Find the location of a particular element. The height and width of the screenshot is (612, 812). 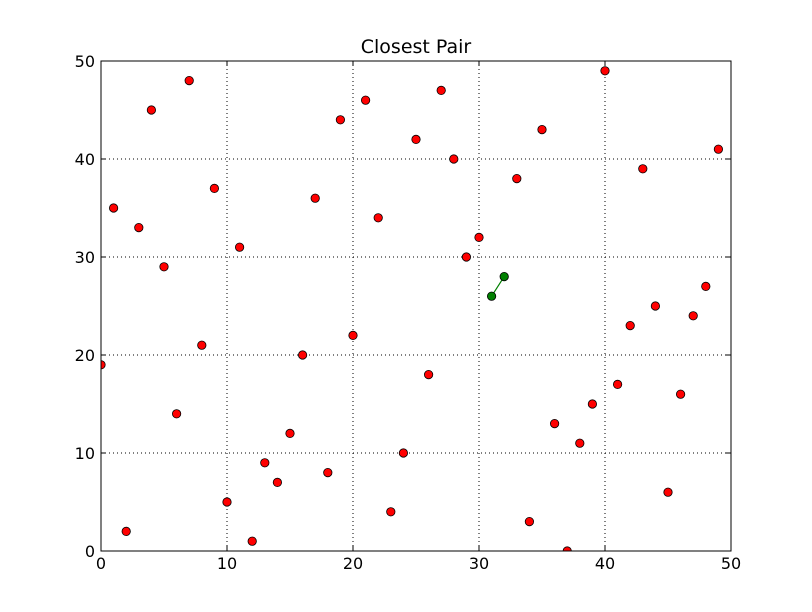

y-tick-label: 10 is located at coordinates (85, 453).